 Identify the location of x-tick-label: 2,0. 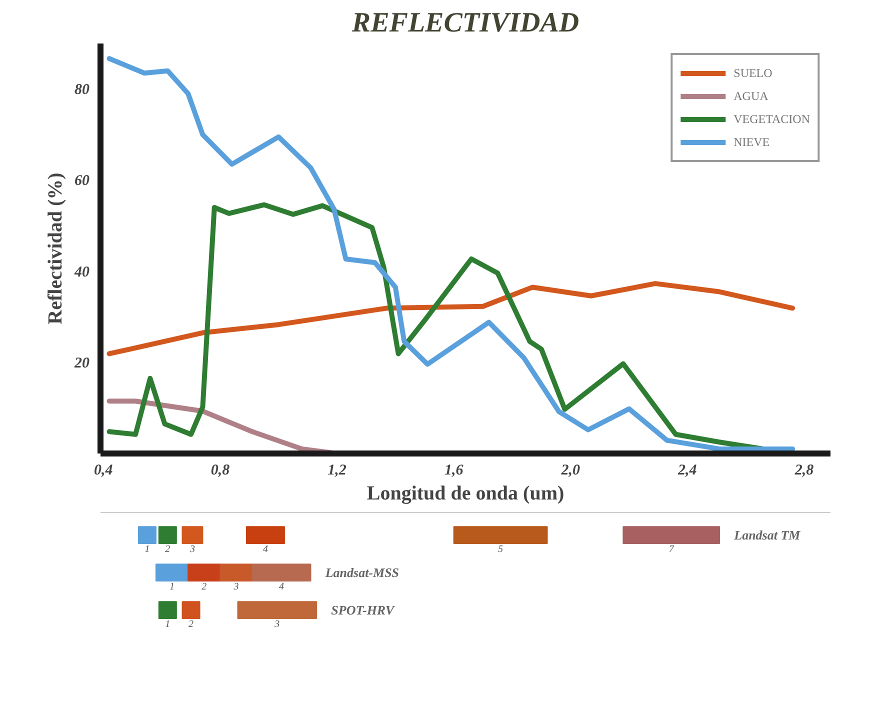
(570, 470).